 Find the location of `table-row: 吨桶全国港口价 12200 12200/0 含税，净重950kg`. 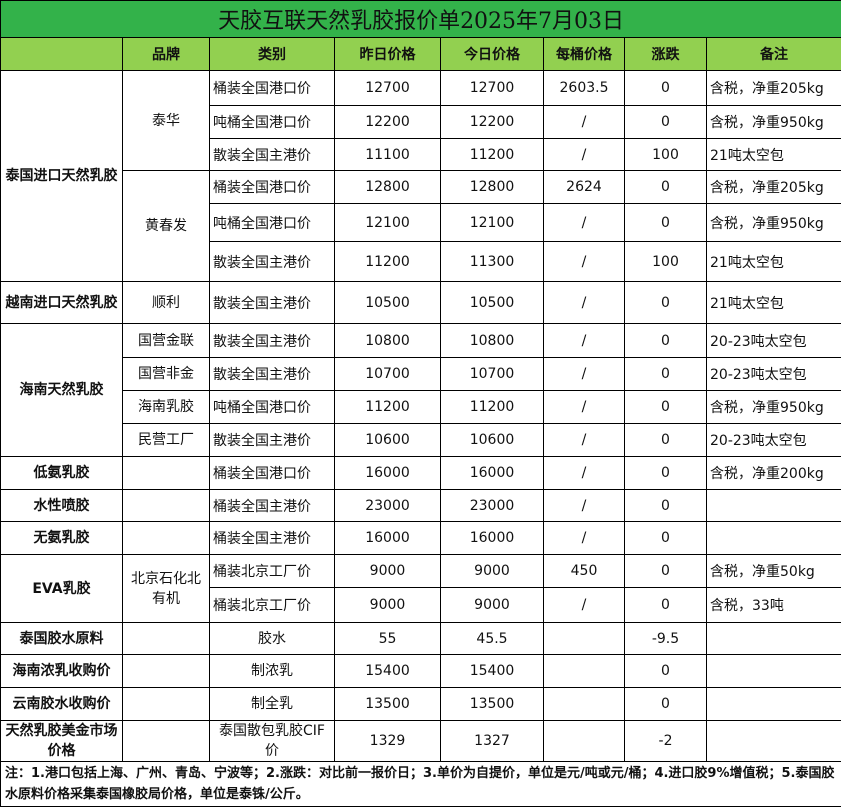

table-row: 吨桶全国港口价 12200 12200/0 含税，净重950kg is located at coordinates (421, 122).